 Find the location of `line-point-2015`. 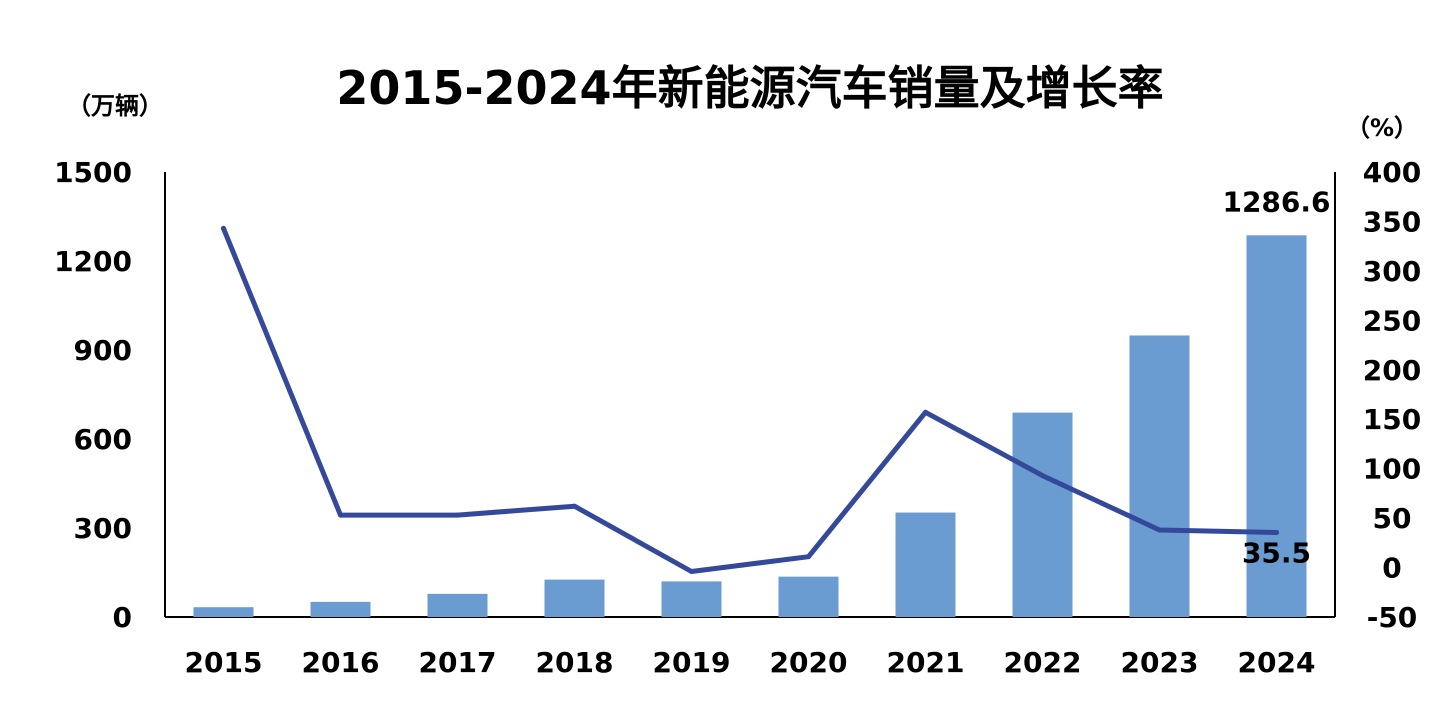

line-point-2015 is located at coordinates (223, 228).